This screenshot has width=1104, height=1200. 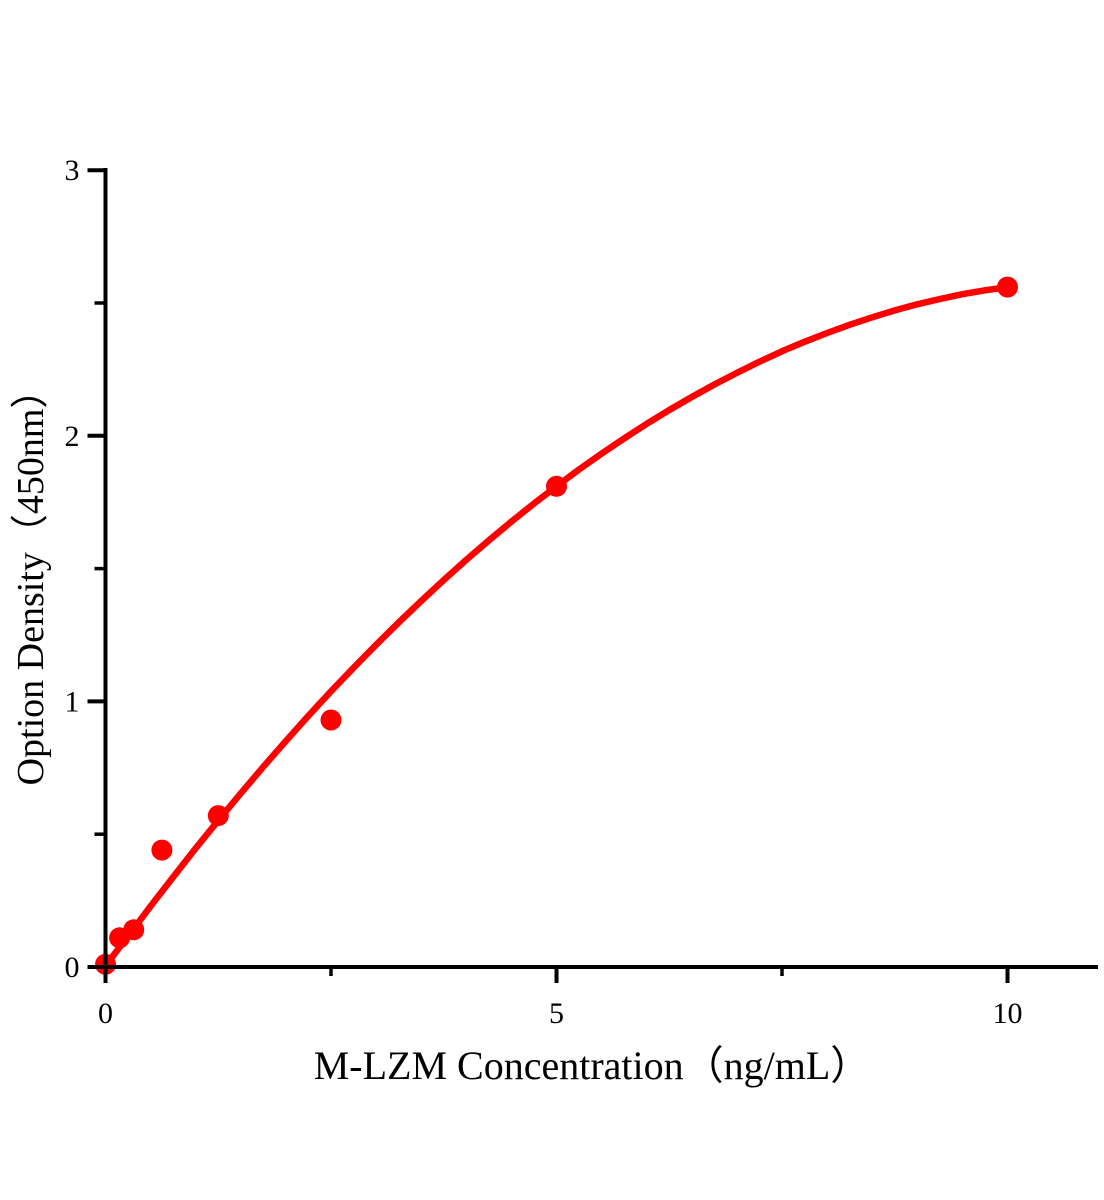 What do you see at coordinates (1008, 1013) in the screenshot?
I see `x-axis-tick-label: 10` at bounding box center [1008, 1013].